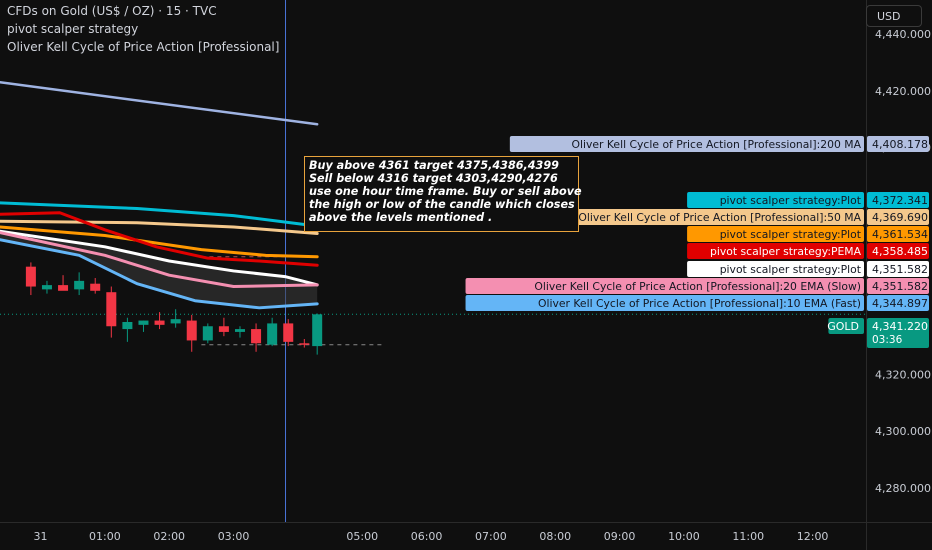 Image resolution: width=932 pixels, height=550 pixels. I want to click on note-line: Sell below 4316 target 4303,4290,4276, so click(433, 178).